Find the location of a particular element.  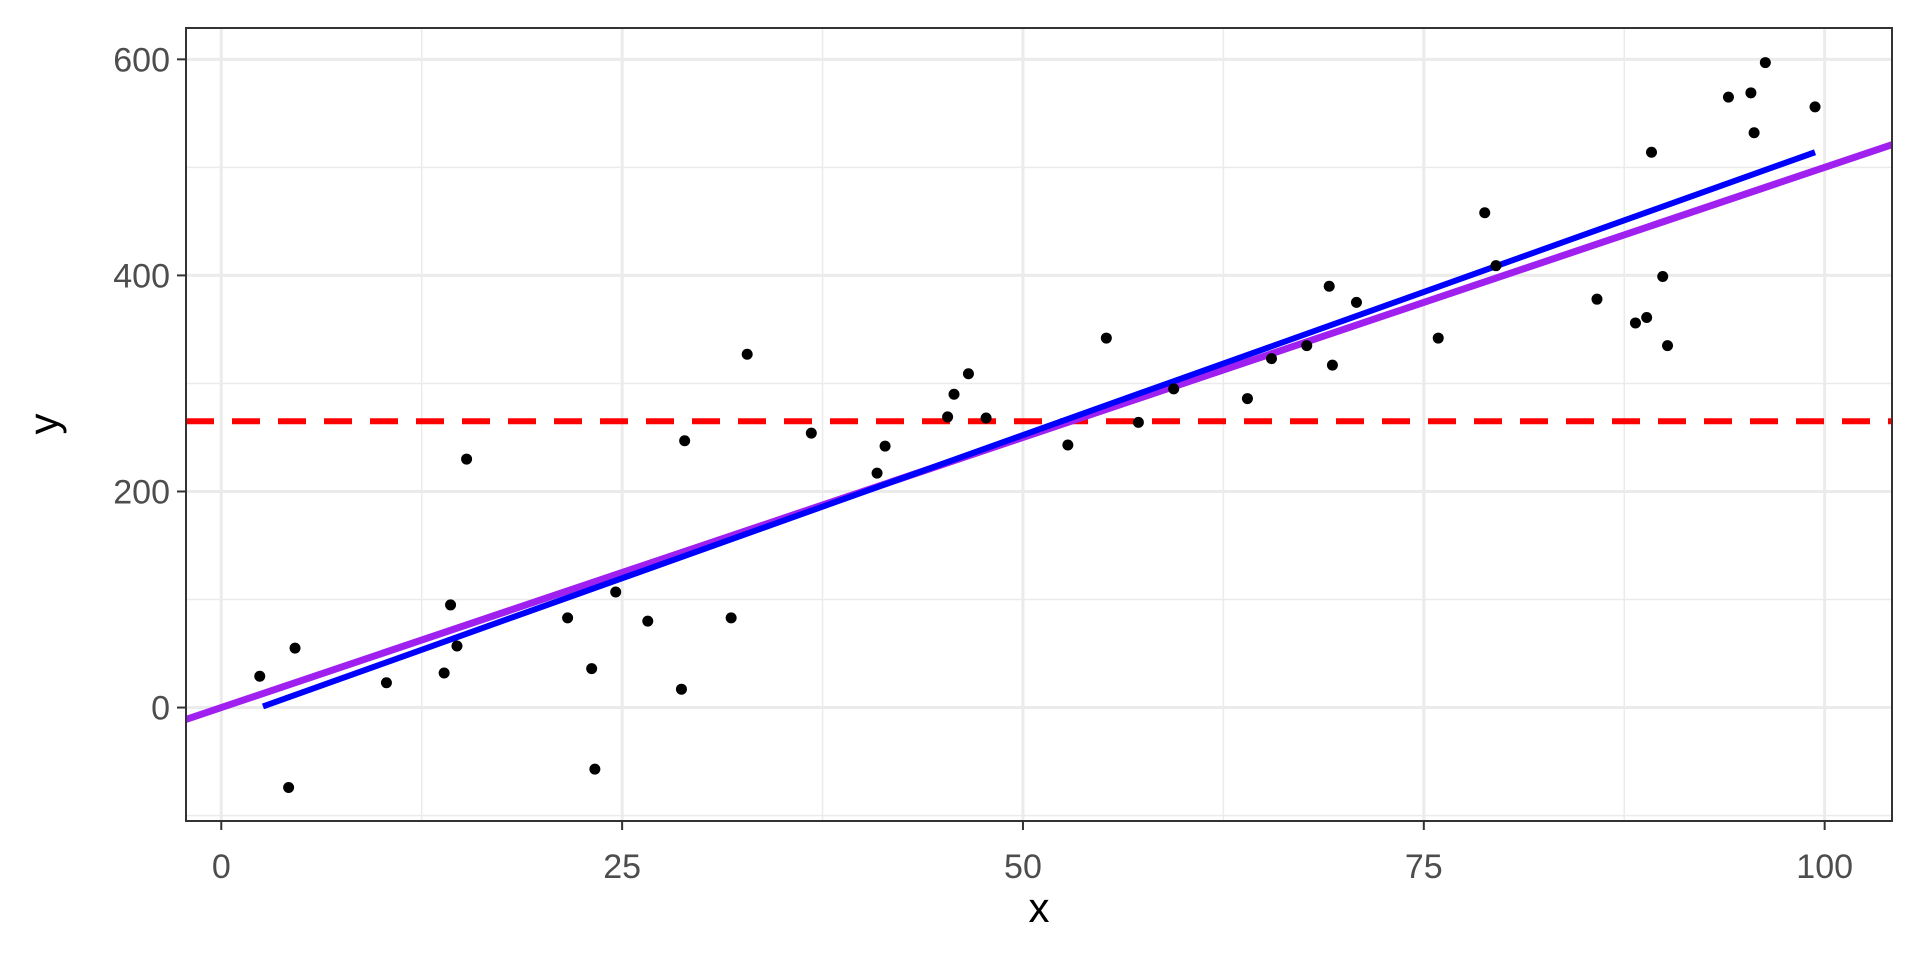

y-tick-label: 400 is located at coordinates (141, 276).